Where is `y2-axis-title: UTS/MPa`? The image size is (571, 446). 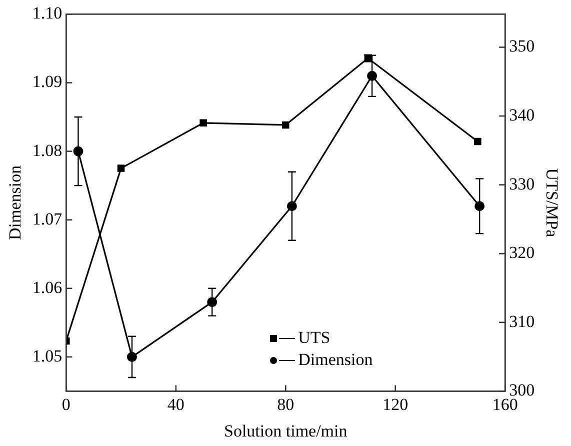
y2-axis-title: UTS/MPa is located at coordinates (552, 203).